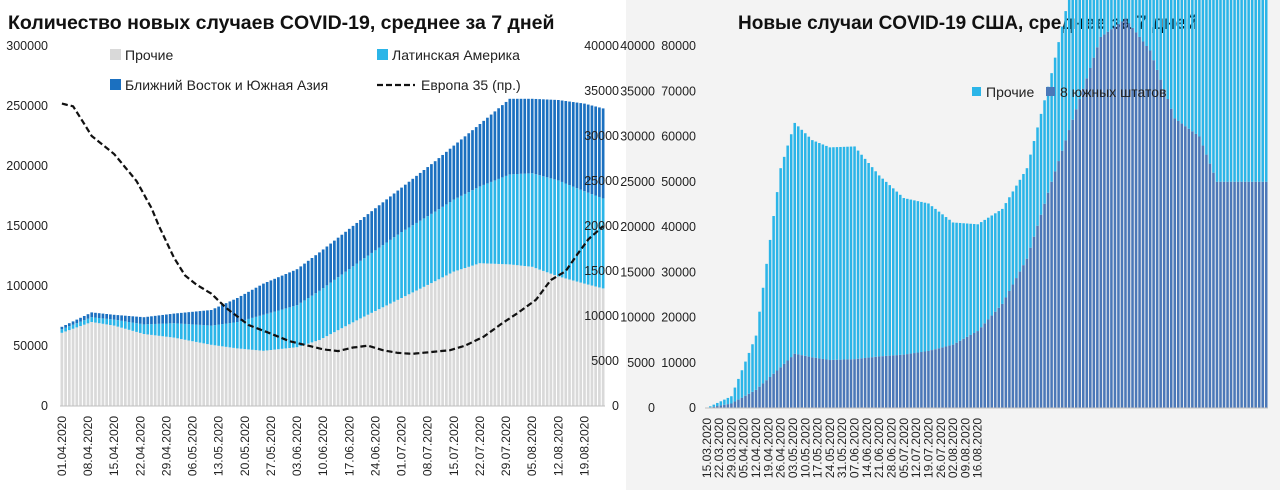 The image size is (1280, 490). I want to click on y-right-tick-0-2: 10000, so click(601, 316).